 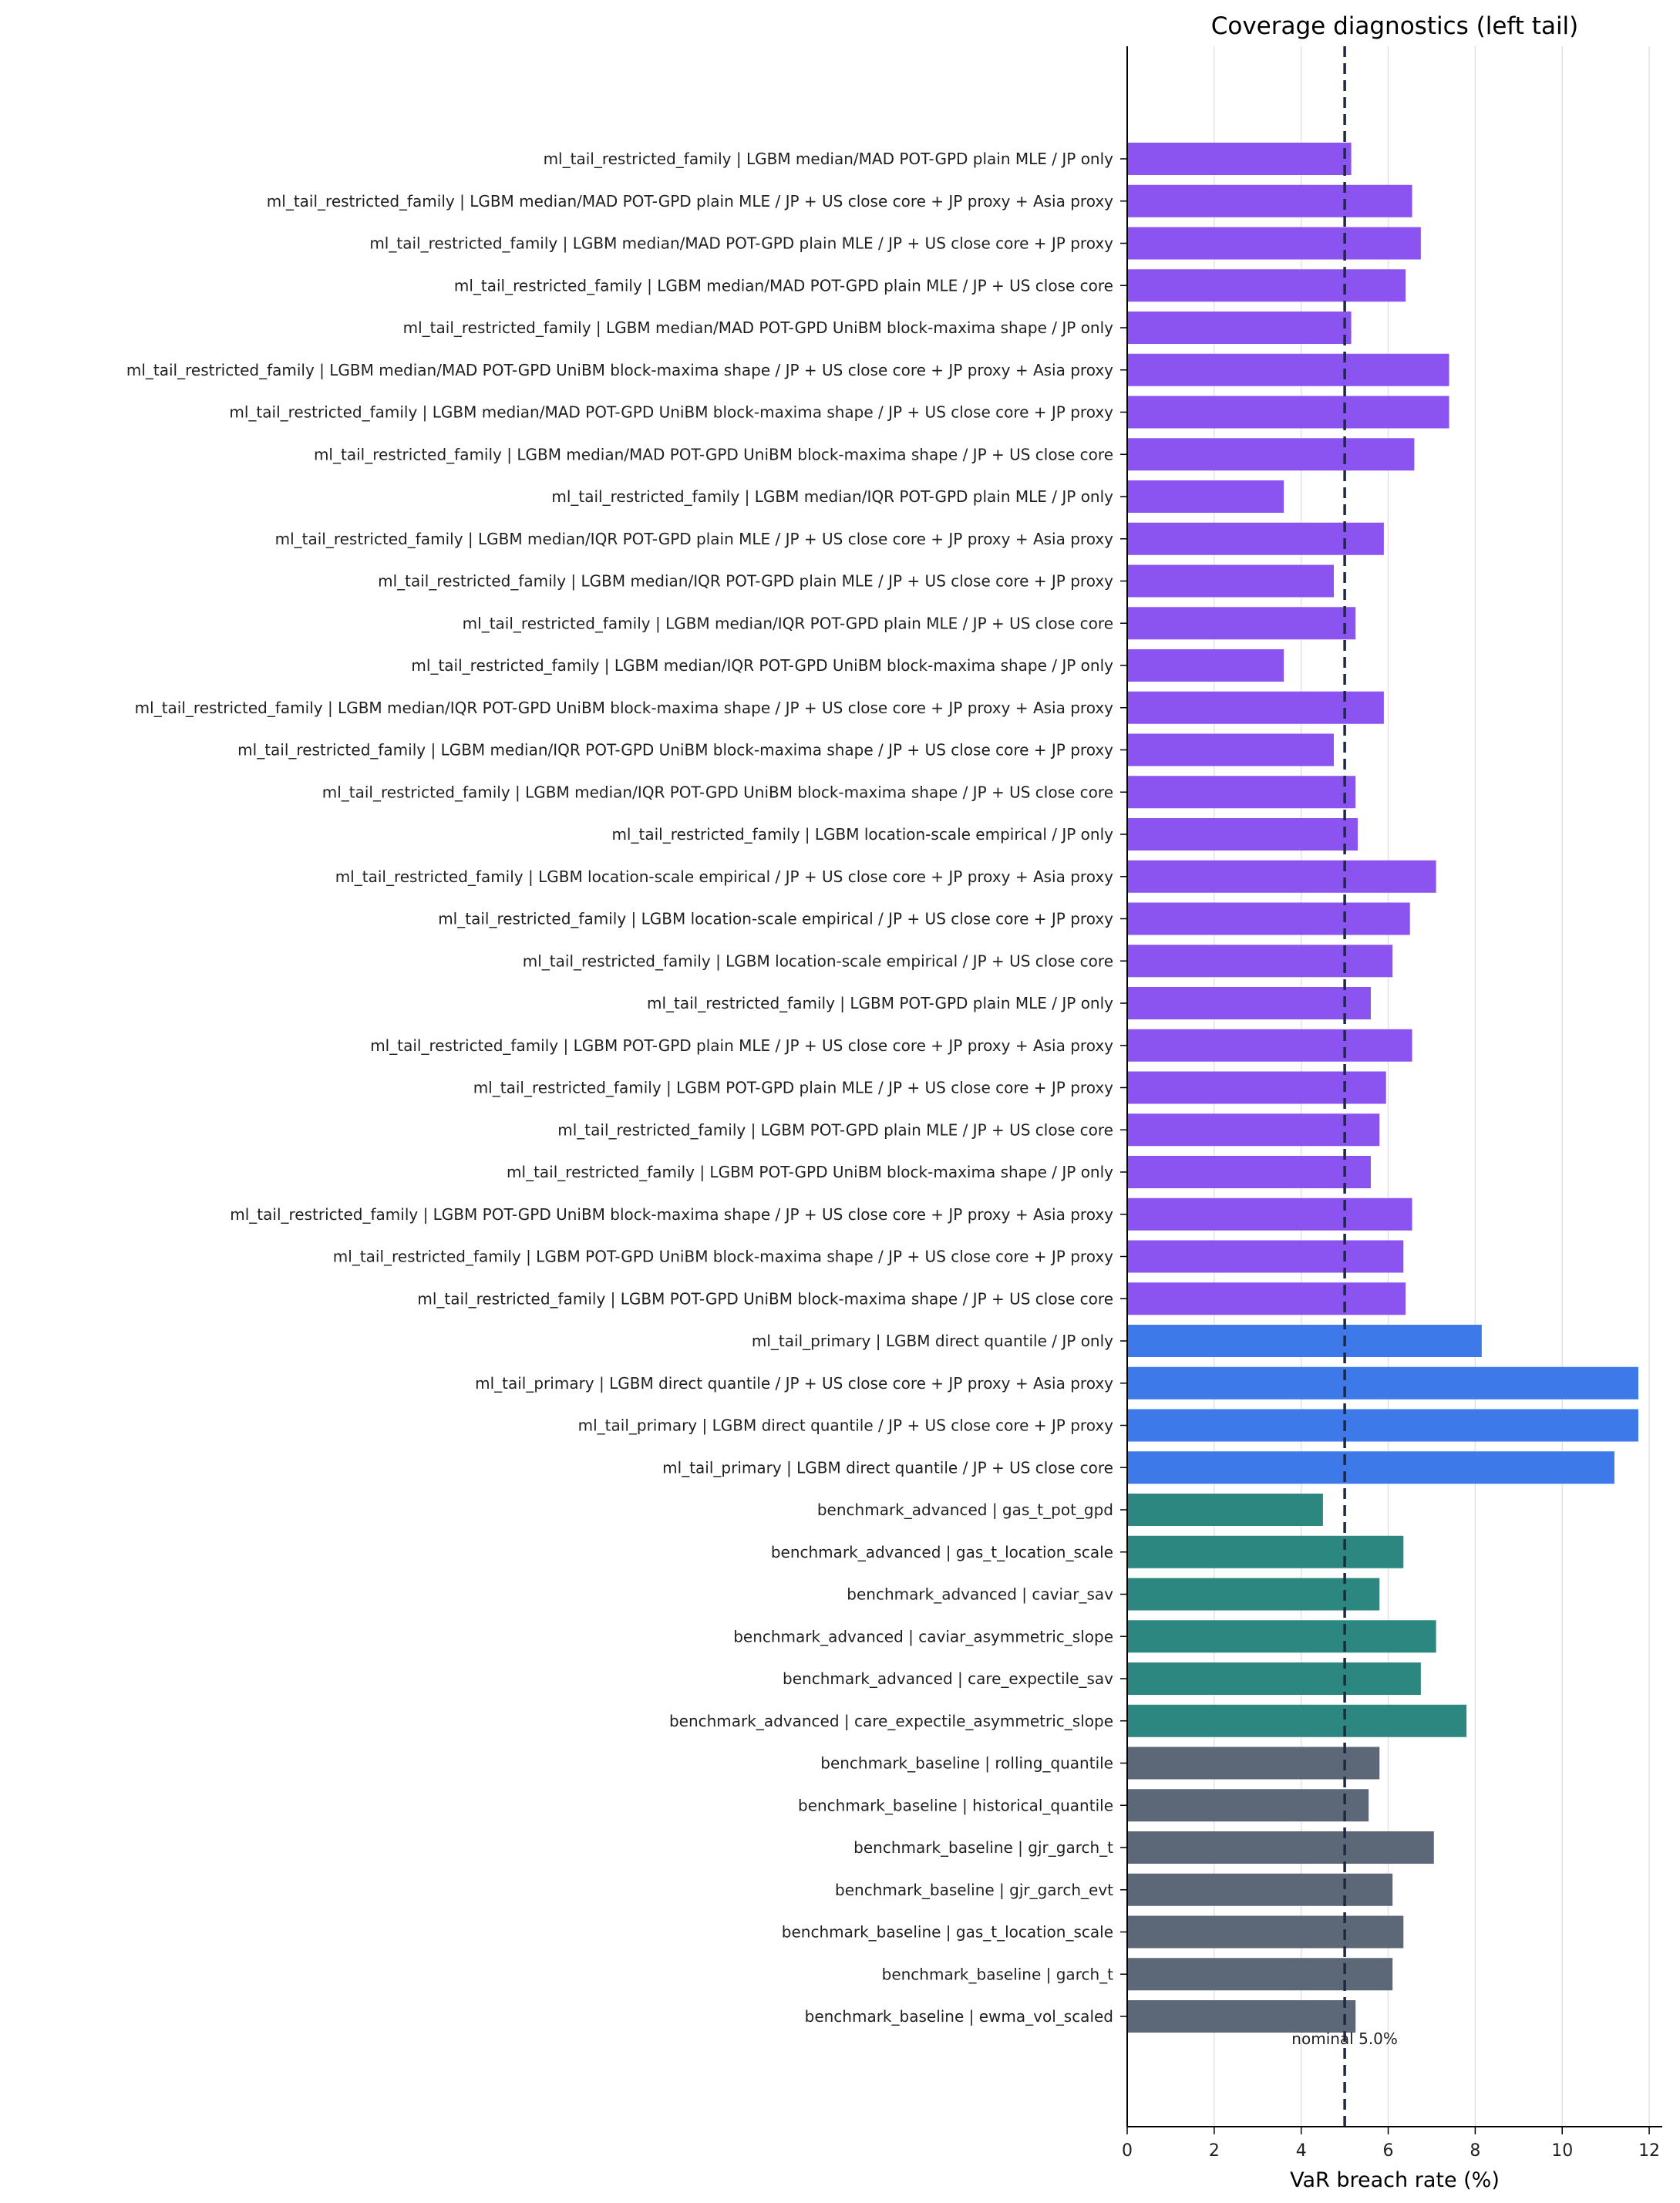 What do you see at coordinates (1562, 2151) in the screenshot?
I see `x-tick-label: 10` at bounding box center [1562, 2151].